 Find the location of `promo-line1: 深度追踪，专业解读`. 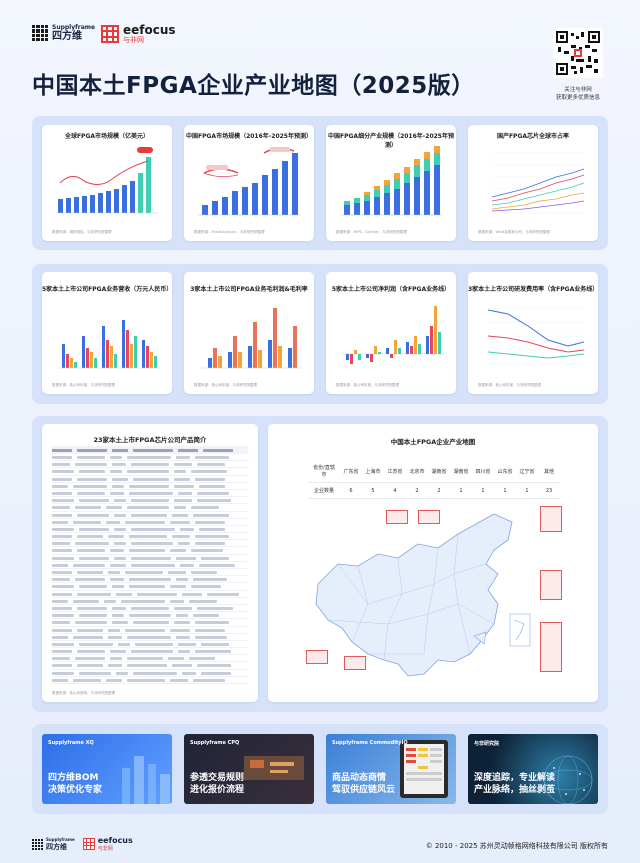

promo-line1: 深度追踪，专业解读 is located at coordinates (515, 778).